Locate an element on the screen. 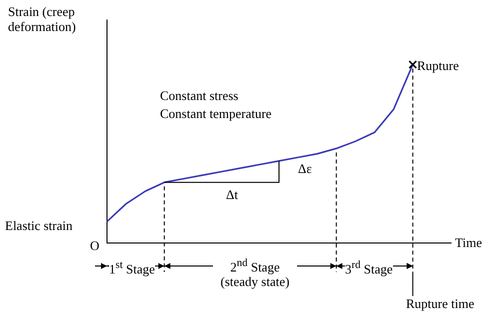 The height and width of the screenshot is (323, 496). text: O is located at coordinates (95, 245).